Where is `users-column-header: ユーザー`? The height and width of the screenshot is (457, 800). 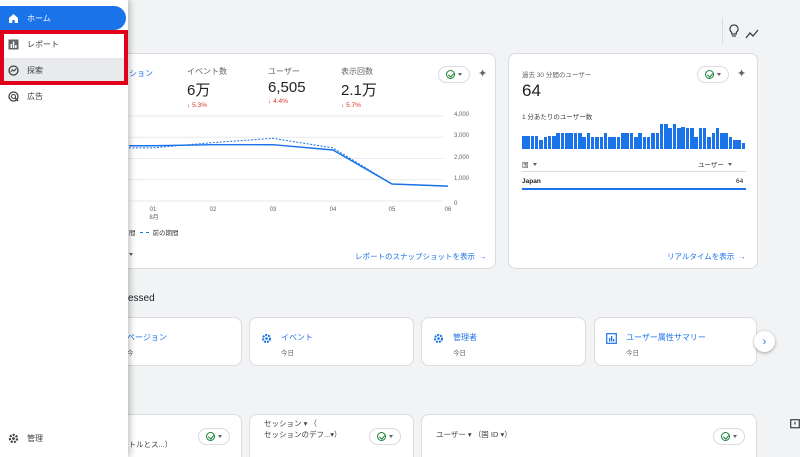
users-column-header: ユーザー is located at coordinates (715, 164).